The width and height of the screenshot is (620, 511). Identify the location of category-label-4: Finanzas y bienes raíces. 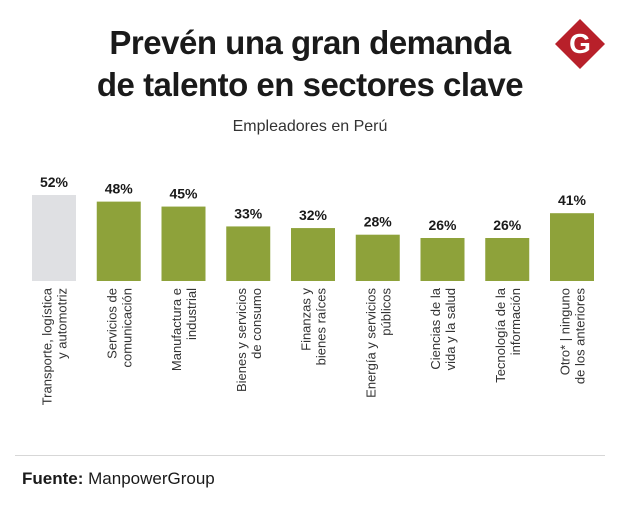
(314, 327).